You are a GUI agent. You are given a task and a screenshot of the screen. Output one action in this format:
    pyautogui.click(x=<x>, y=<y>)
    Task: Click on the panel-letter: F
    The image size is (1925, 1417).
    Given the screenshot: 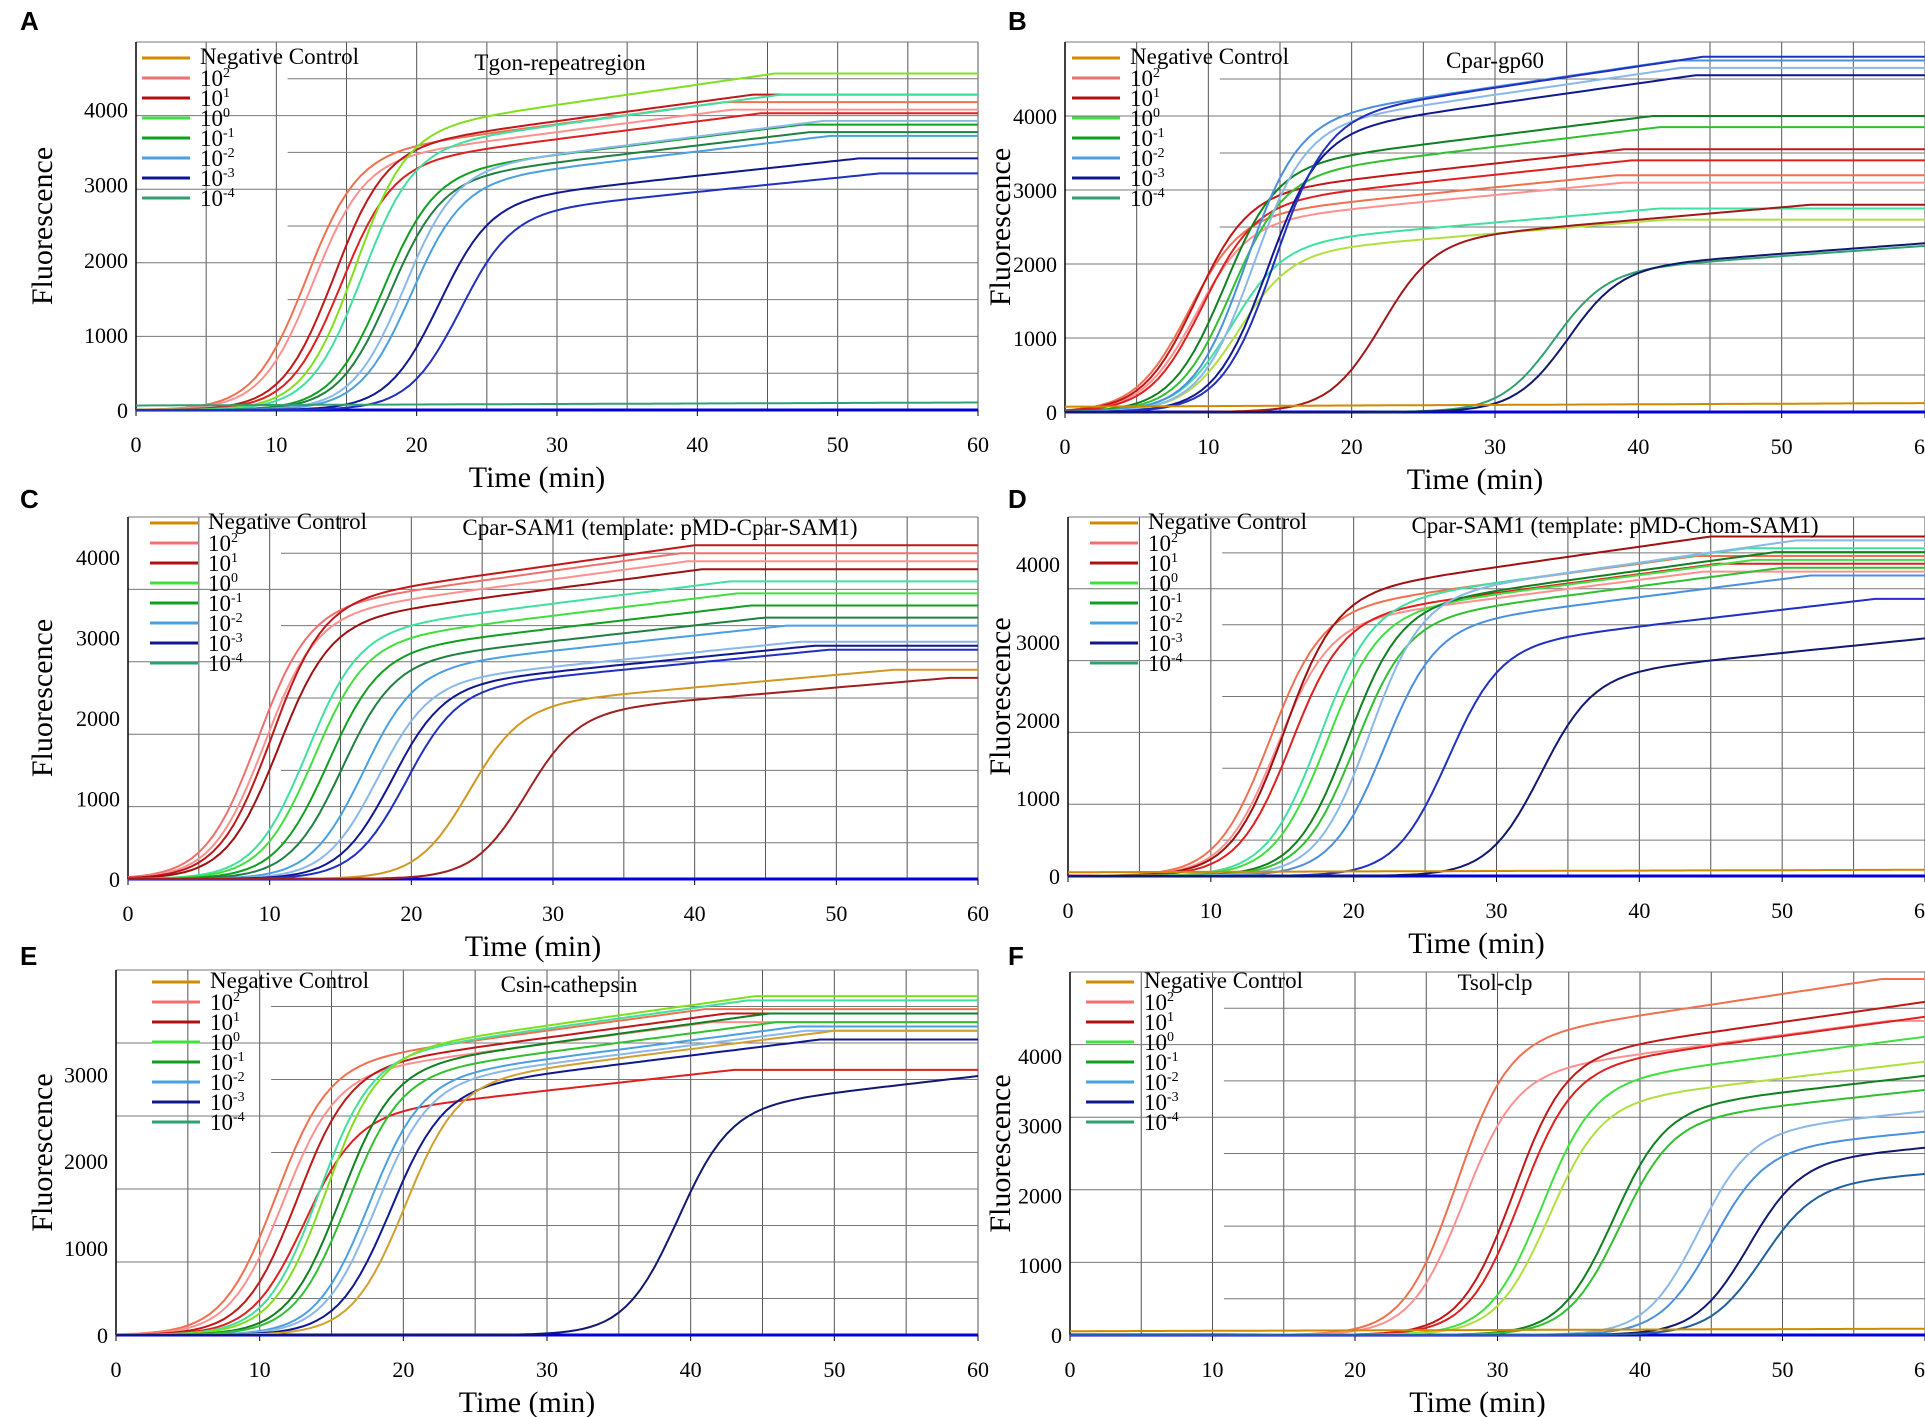 What is the action you would take?
    pyautogui.click(x=1016, y=956)
    